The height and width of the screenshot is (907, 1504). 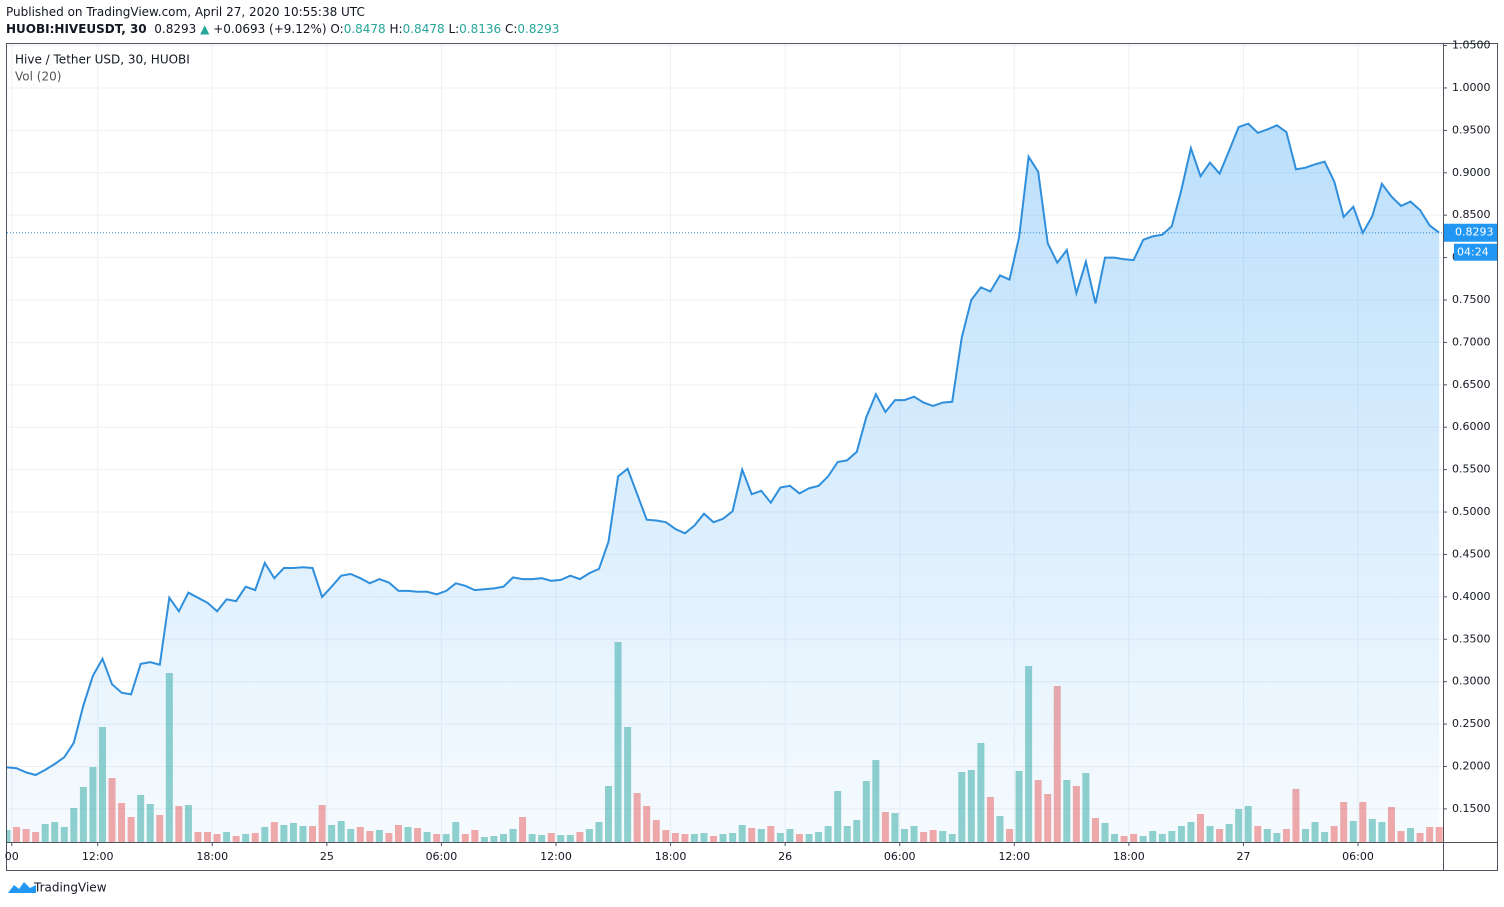 What do you see at coordinates (1471, 681) in the screenshot?
I see `y-tick-label: 0.3000` at bounding box center [1471, 681].